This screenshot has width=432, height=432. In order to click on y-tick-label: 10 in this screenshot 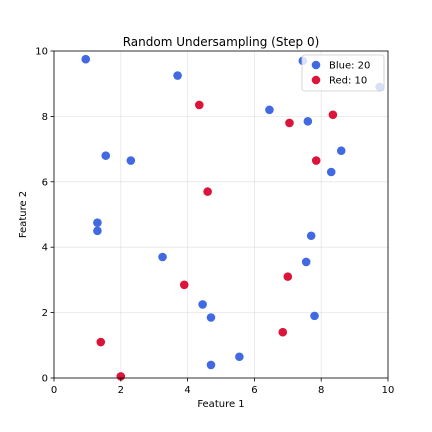, I will do `click(41, 52)`.